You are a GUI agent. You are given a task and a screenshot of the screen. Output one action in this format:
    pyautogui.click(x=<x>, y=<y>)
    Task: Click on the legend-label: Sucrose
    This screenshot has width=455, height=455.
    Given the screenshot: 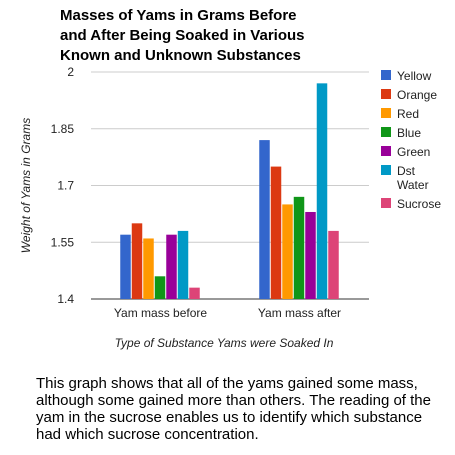 What is the action you would take?
    pyautogui.click(x=419, y=204)
    